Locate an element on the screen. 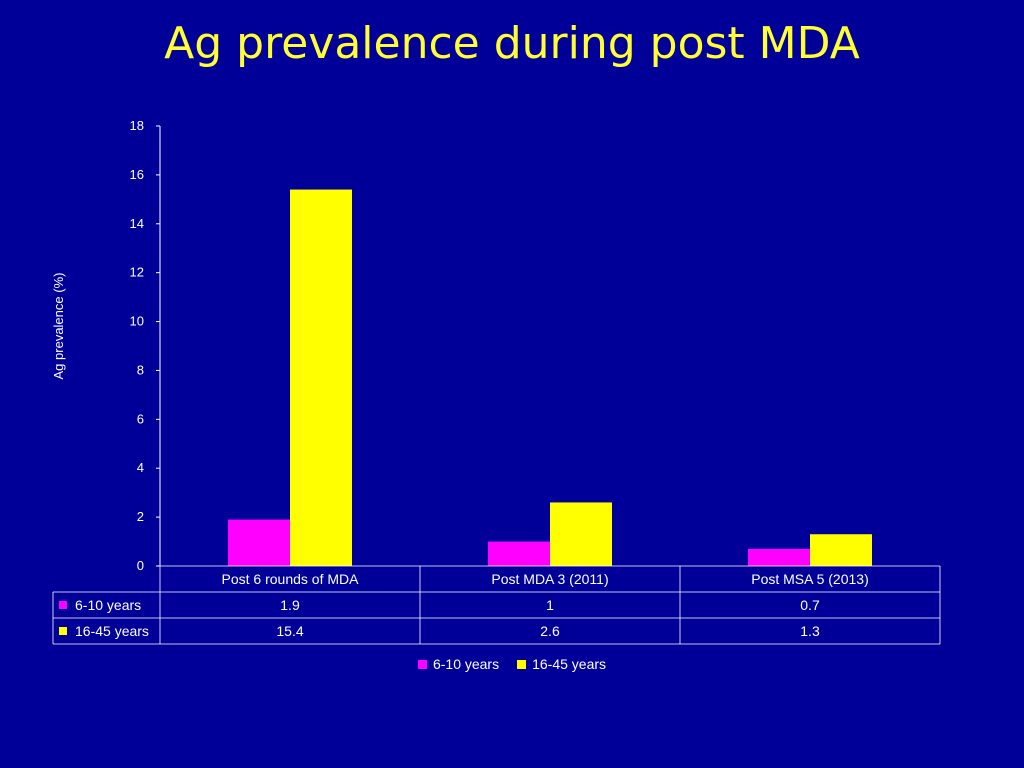  legend-label-series-1: 6-10 years is located at coordinates (466, 664).